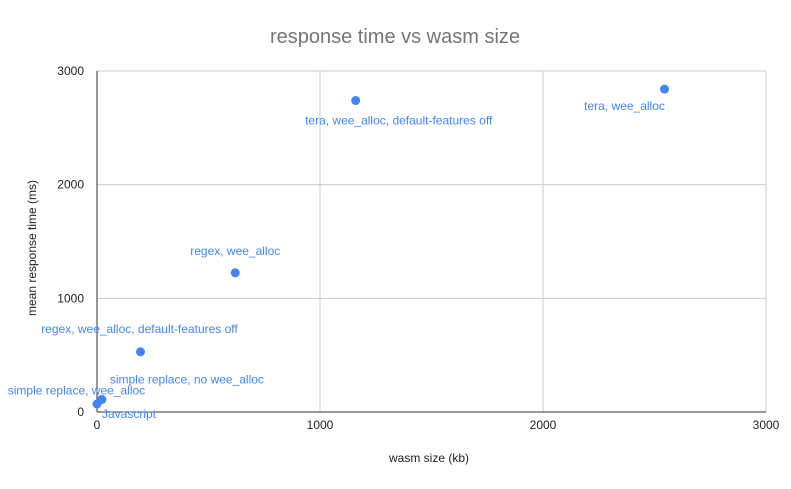 The image size is (791, 489). I want to click on x-tick-label: 3000, so click(766, 425).